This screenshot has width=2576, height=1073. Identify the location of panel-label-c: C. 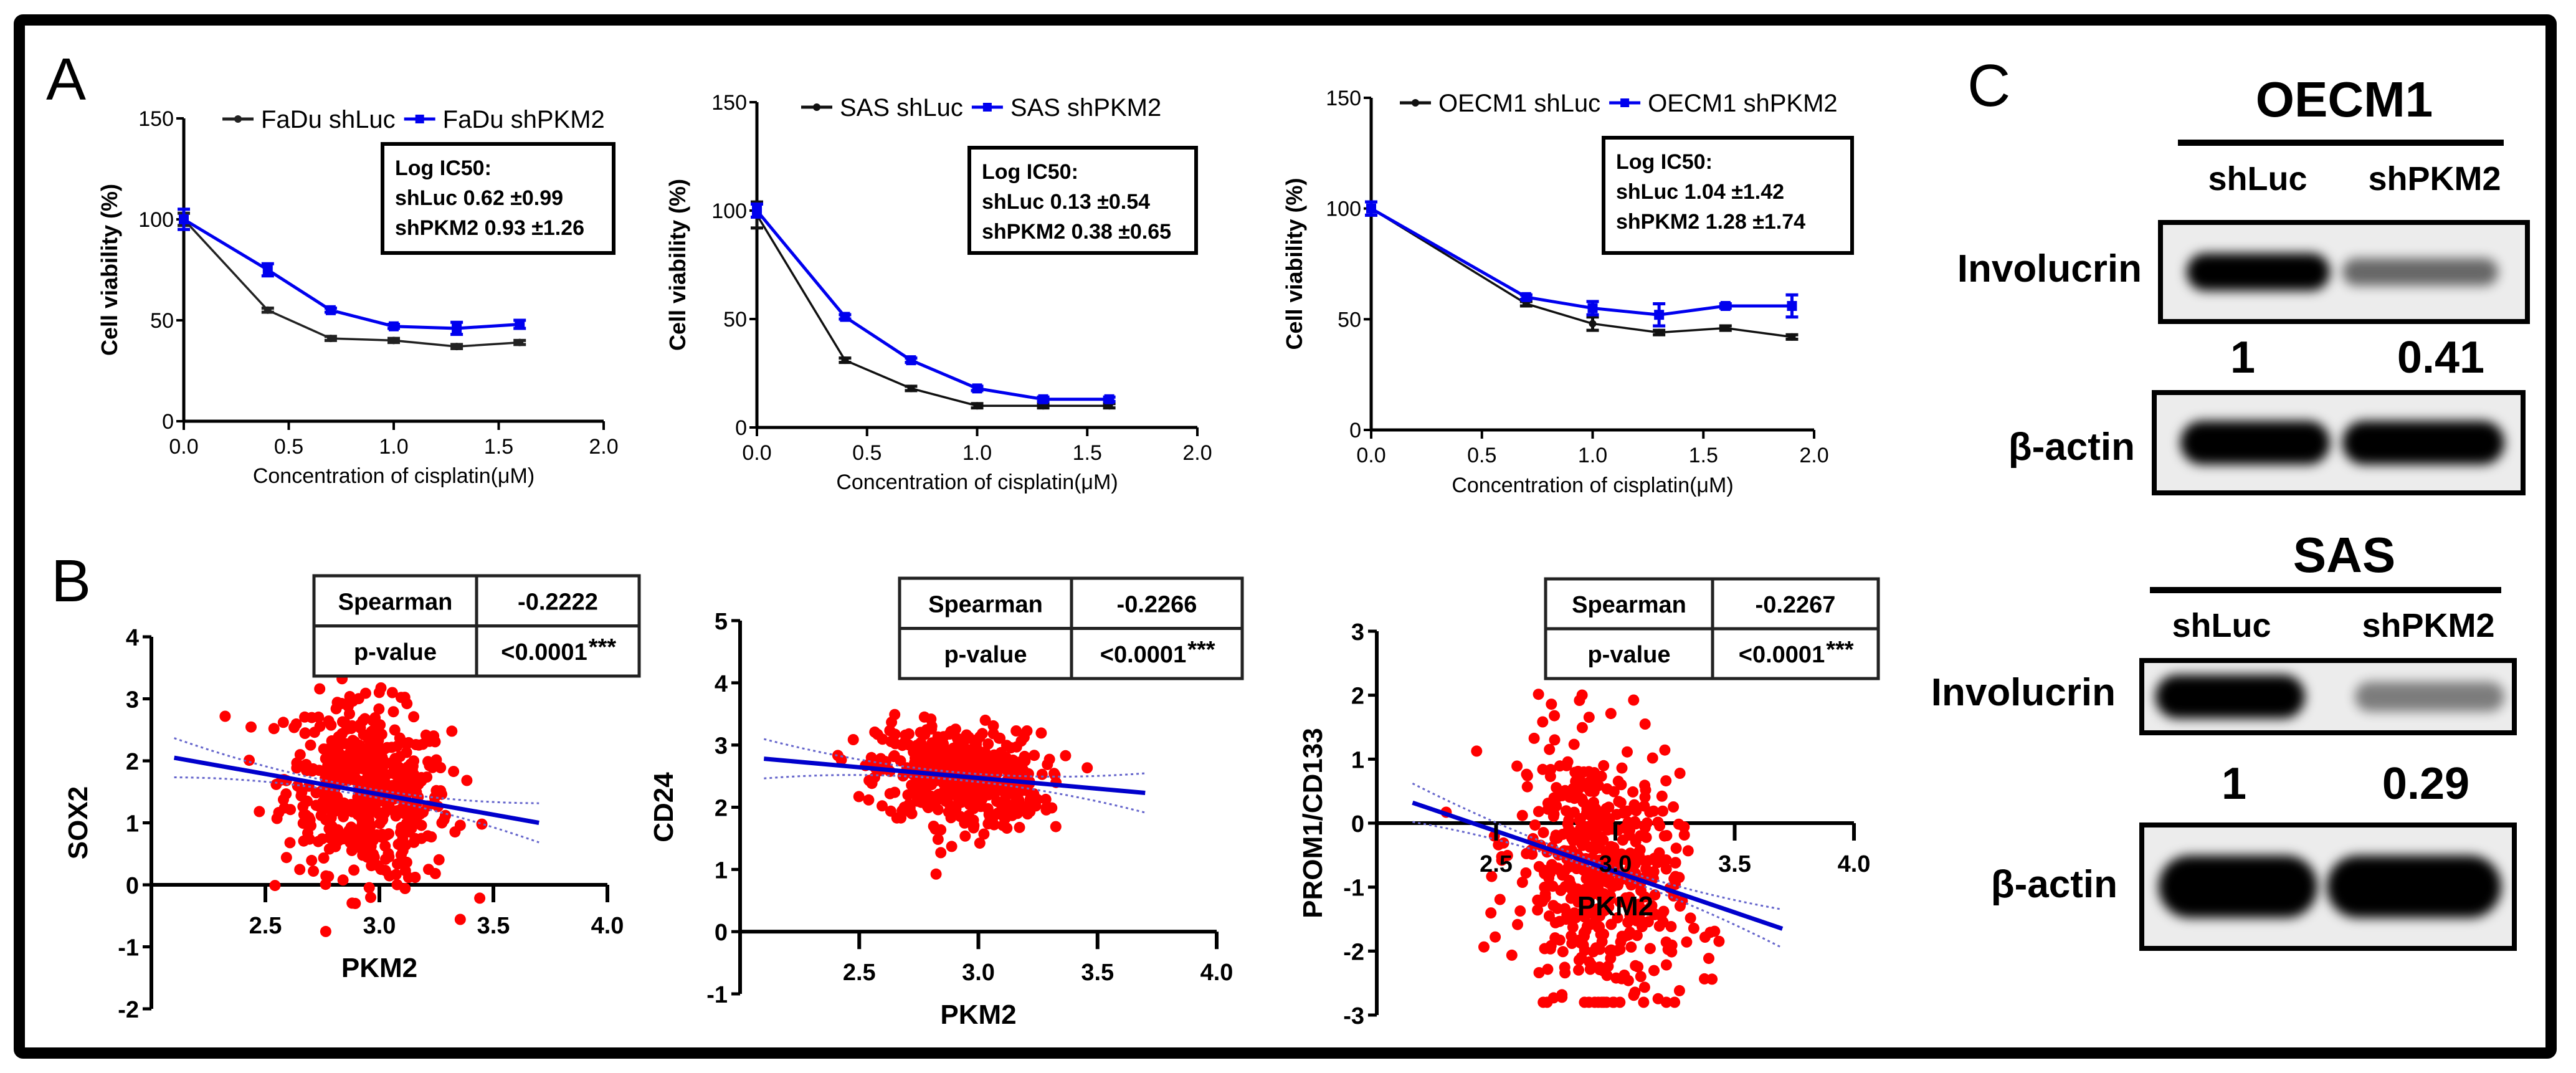
(1989, 85).